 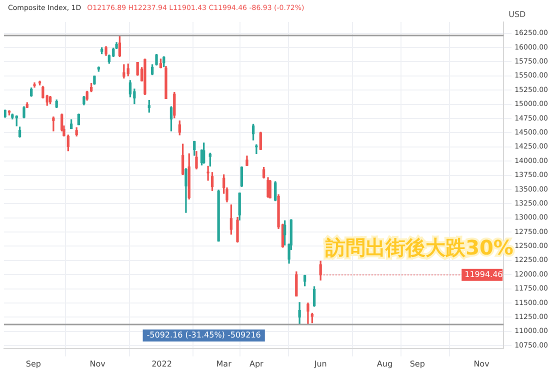 I want to click on x-tick-label: Jun, so click(x=320, y=363).